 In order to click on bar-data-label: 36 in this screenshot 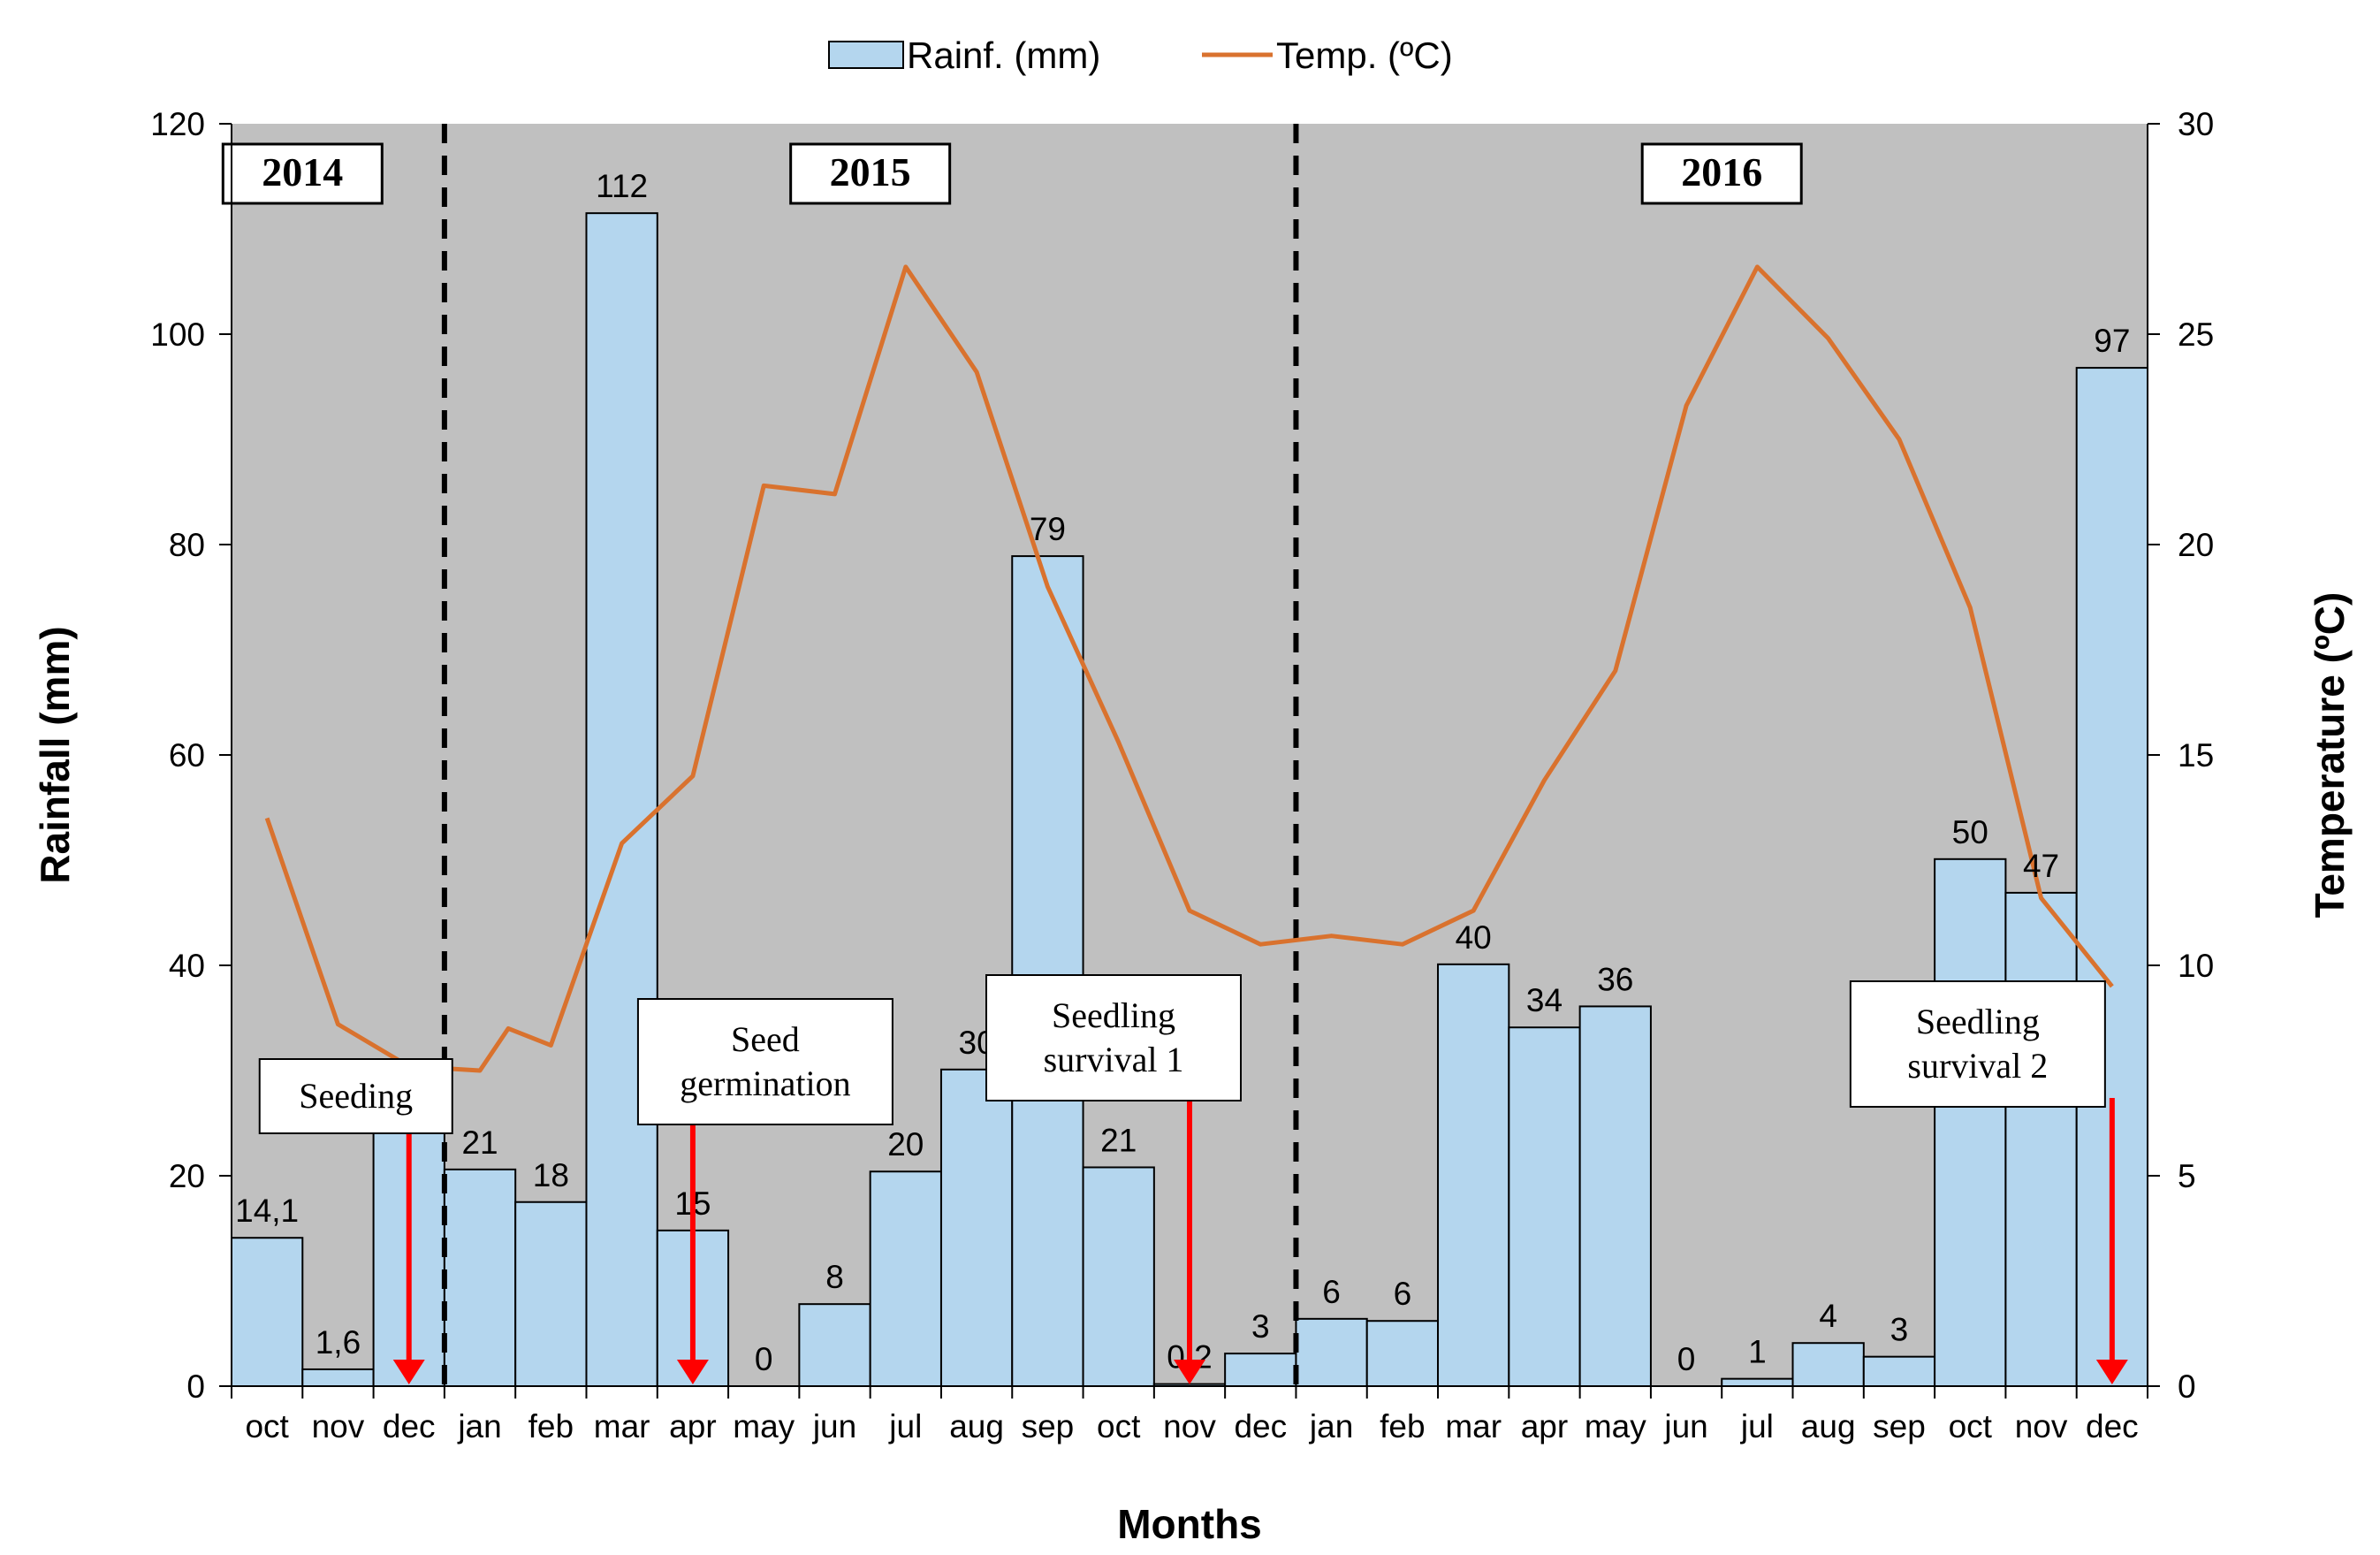, I will do `click(1615, 979)`.